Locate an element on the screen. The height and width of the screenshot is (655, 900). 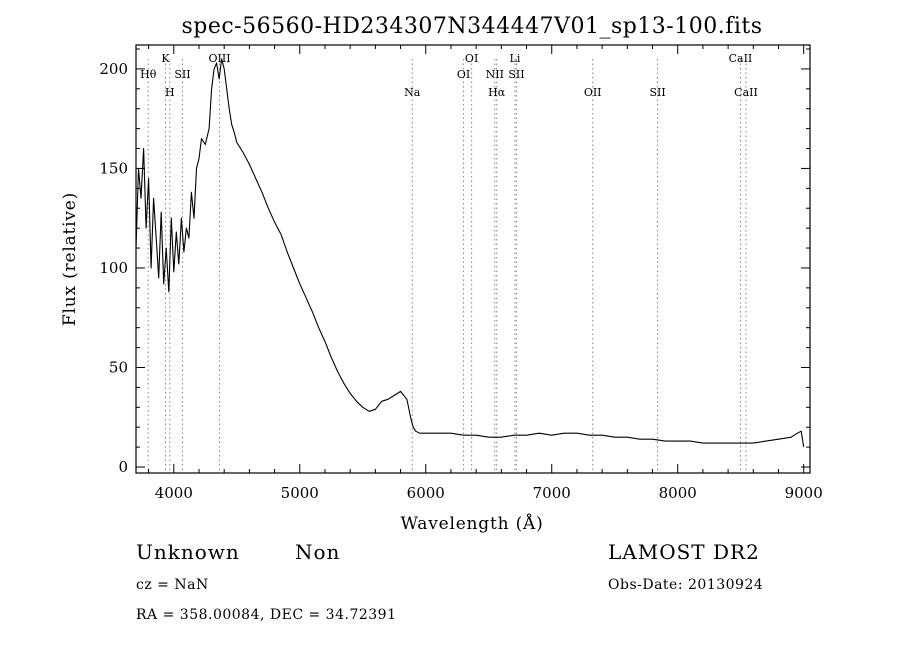
line-label: Hα is located at coordinates (497, 92).